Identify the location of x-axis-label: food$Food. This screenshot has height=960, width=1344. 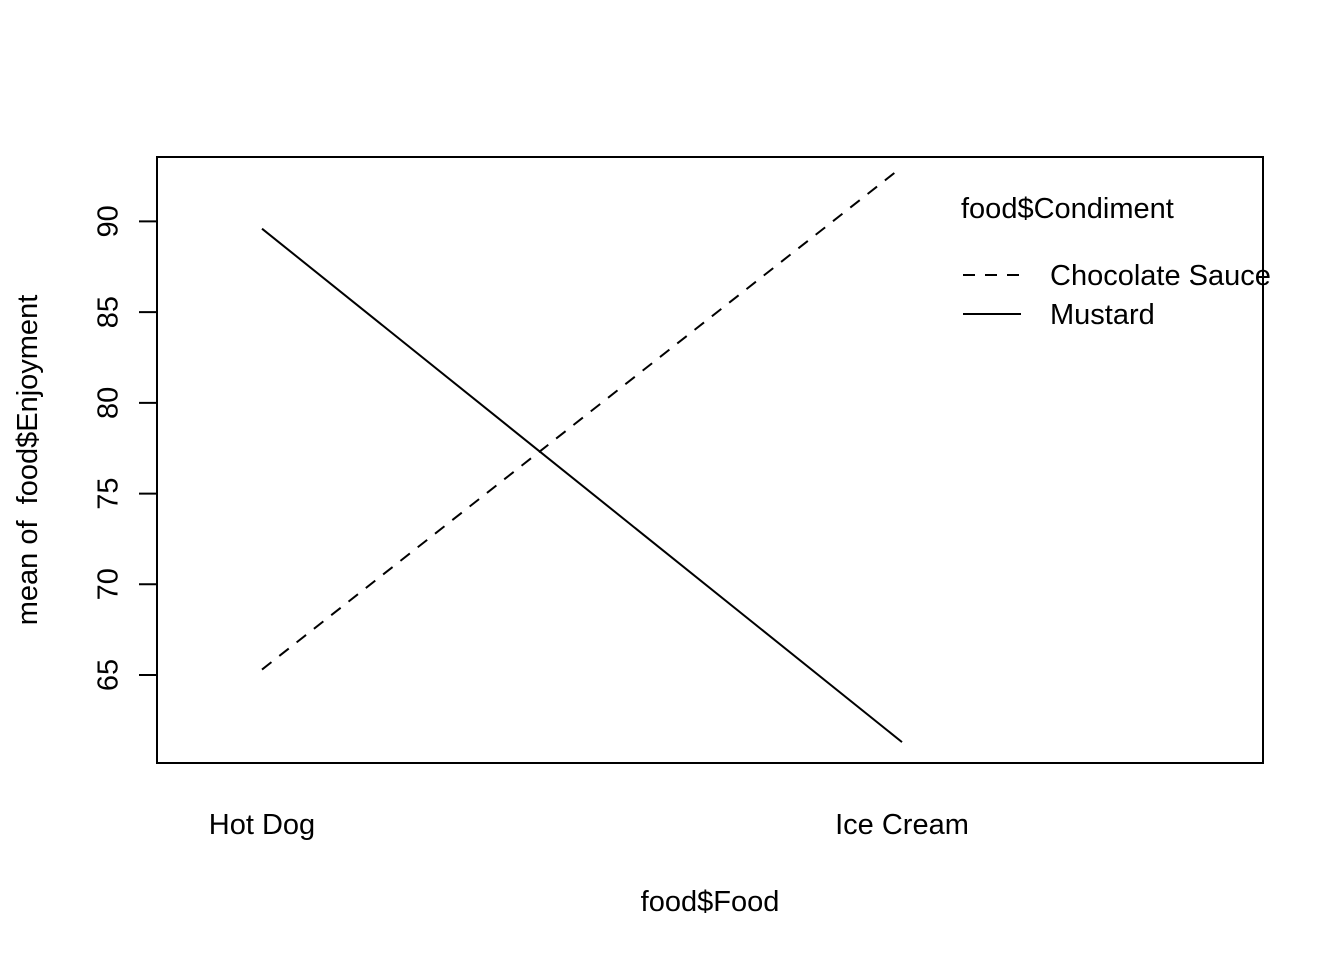
(710, 902).